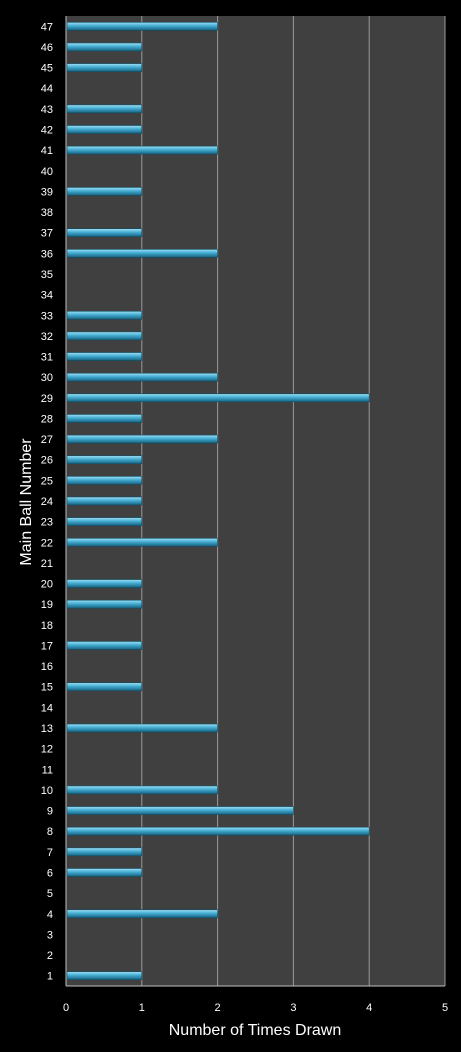  I want to click on x-tick-labels: 0 1 2 3 4 5, so click(255, 1008).